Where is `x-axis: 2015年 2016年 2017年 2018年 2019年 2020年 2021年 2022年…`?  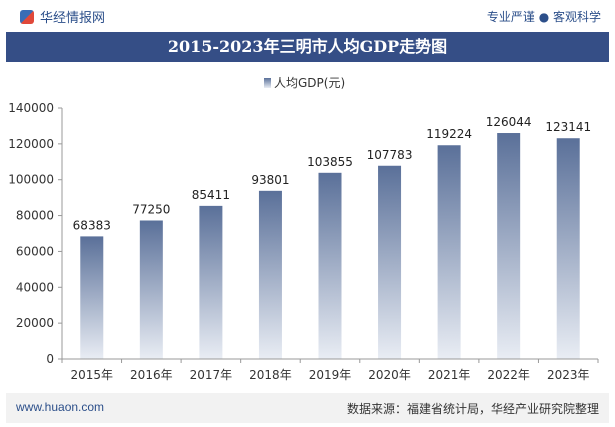 x-axis: 2015年 2016年 2017年 2018年 2019年 2020年 2021年 2022年… is located at coordinates (330, 370).